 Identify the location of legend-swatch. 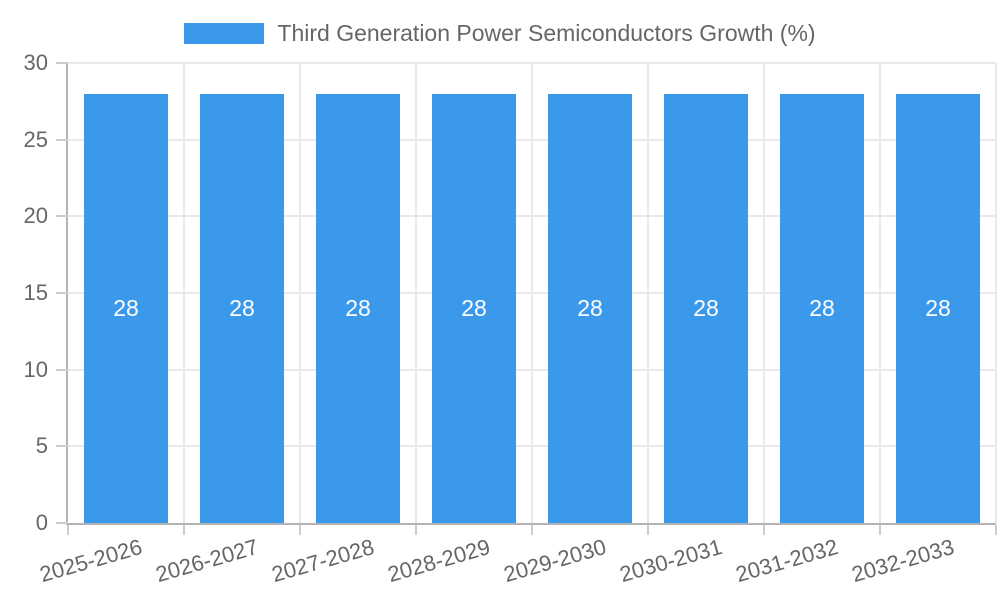
(224, 33).